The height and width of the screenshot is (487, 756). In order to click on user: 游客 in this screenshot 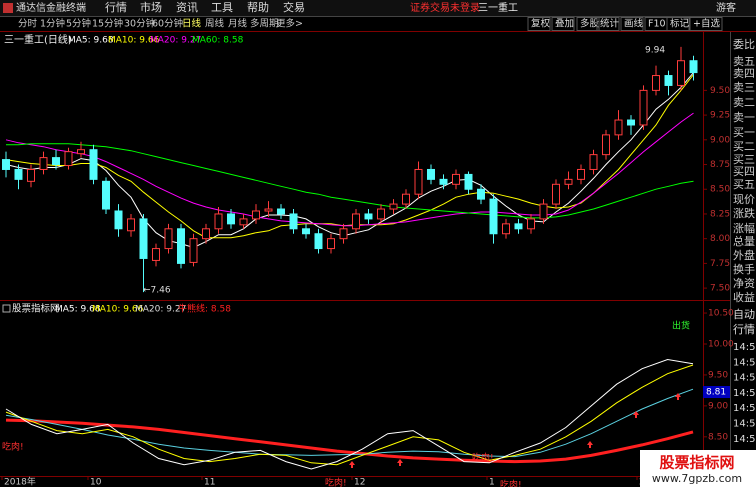, I will do `click(726, 7)`.